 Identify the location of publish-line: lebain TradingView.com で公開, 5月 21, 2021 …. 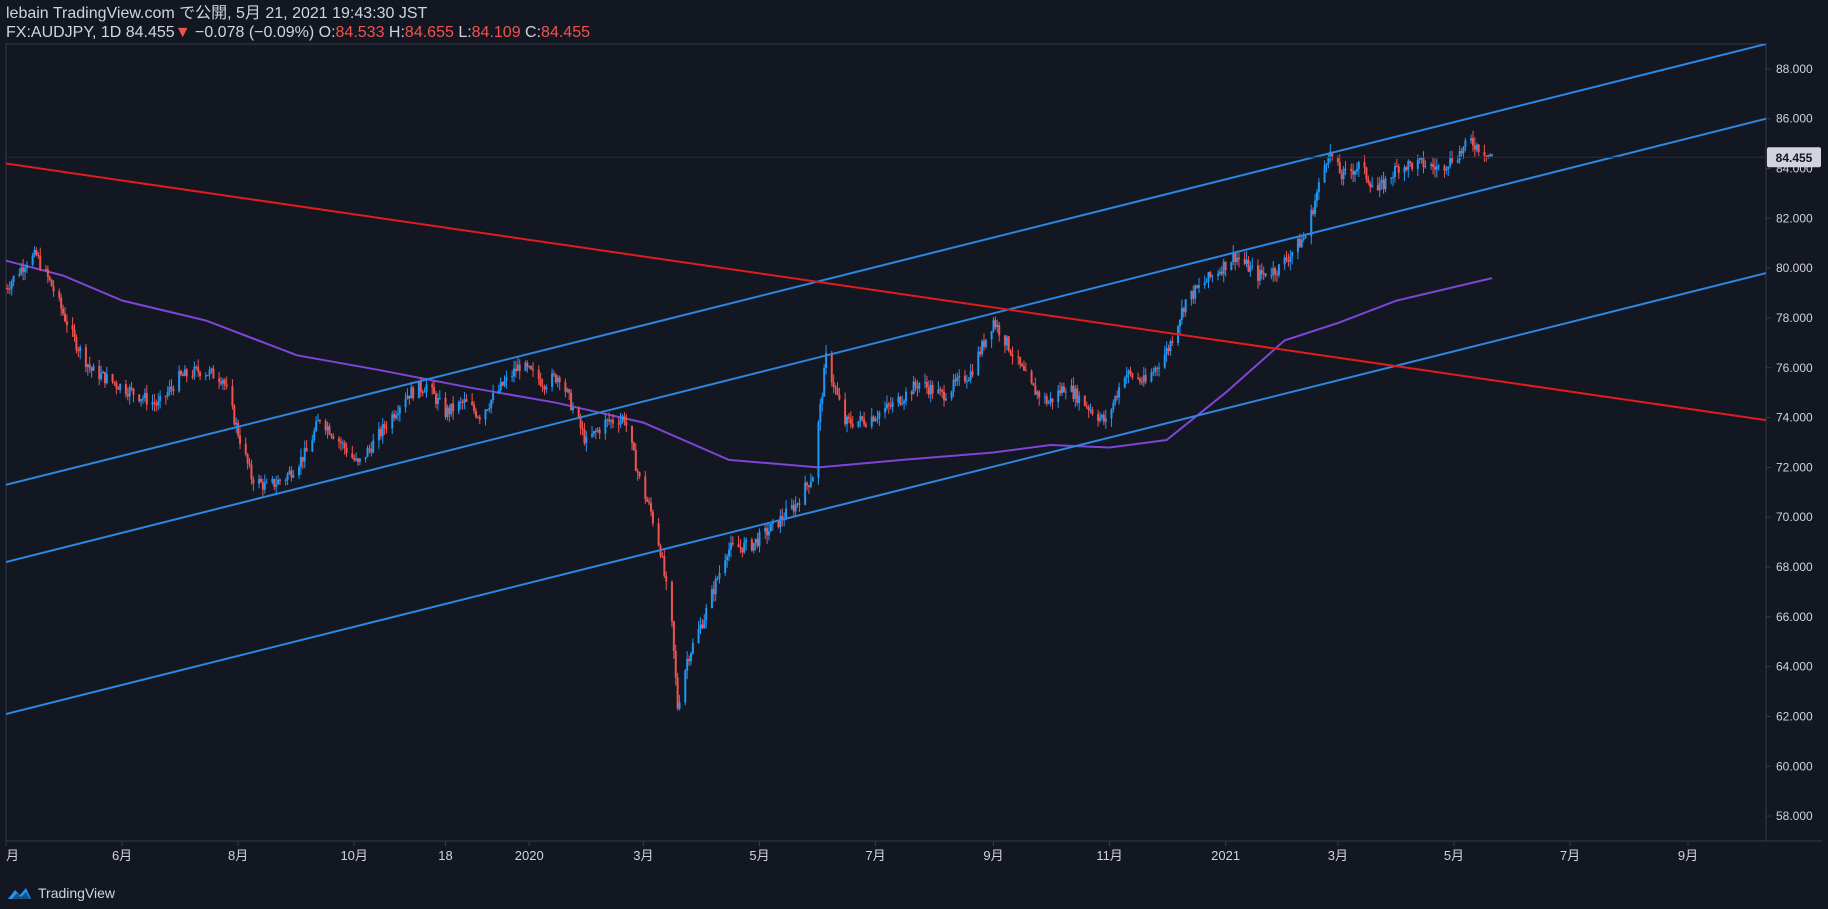
(217, 13).